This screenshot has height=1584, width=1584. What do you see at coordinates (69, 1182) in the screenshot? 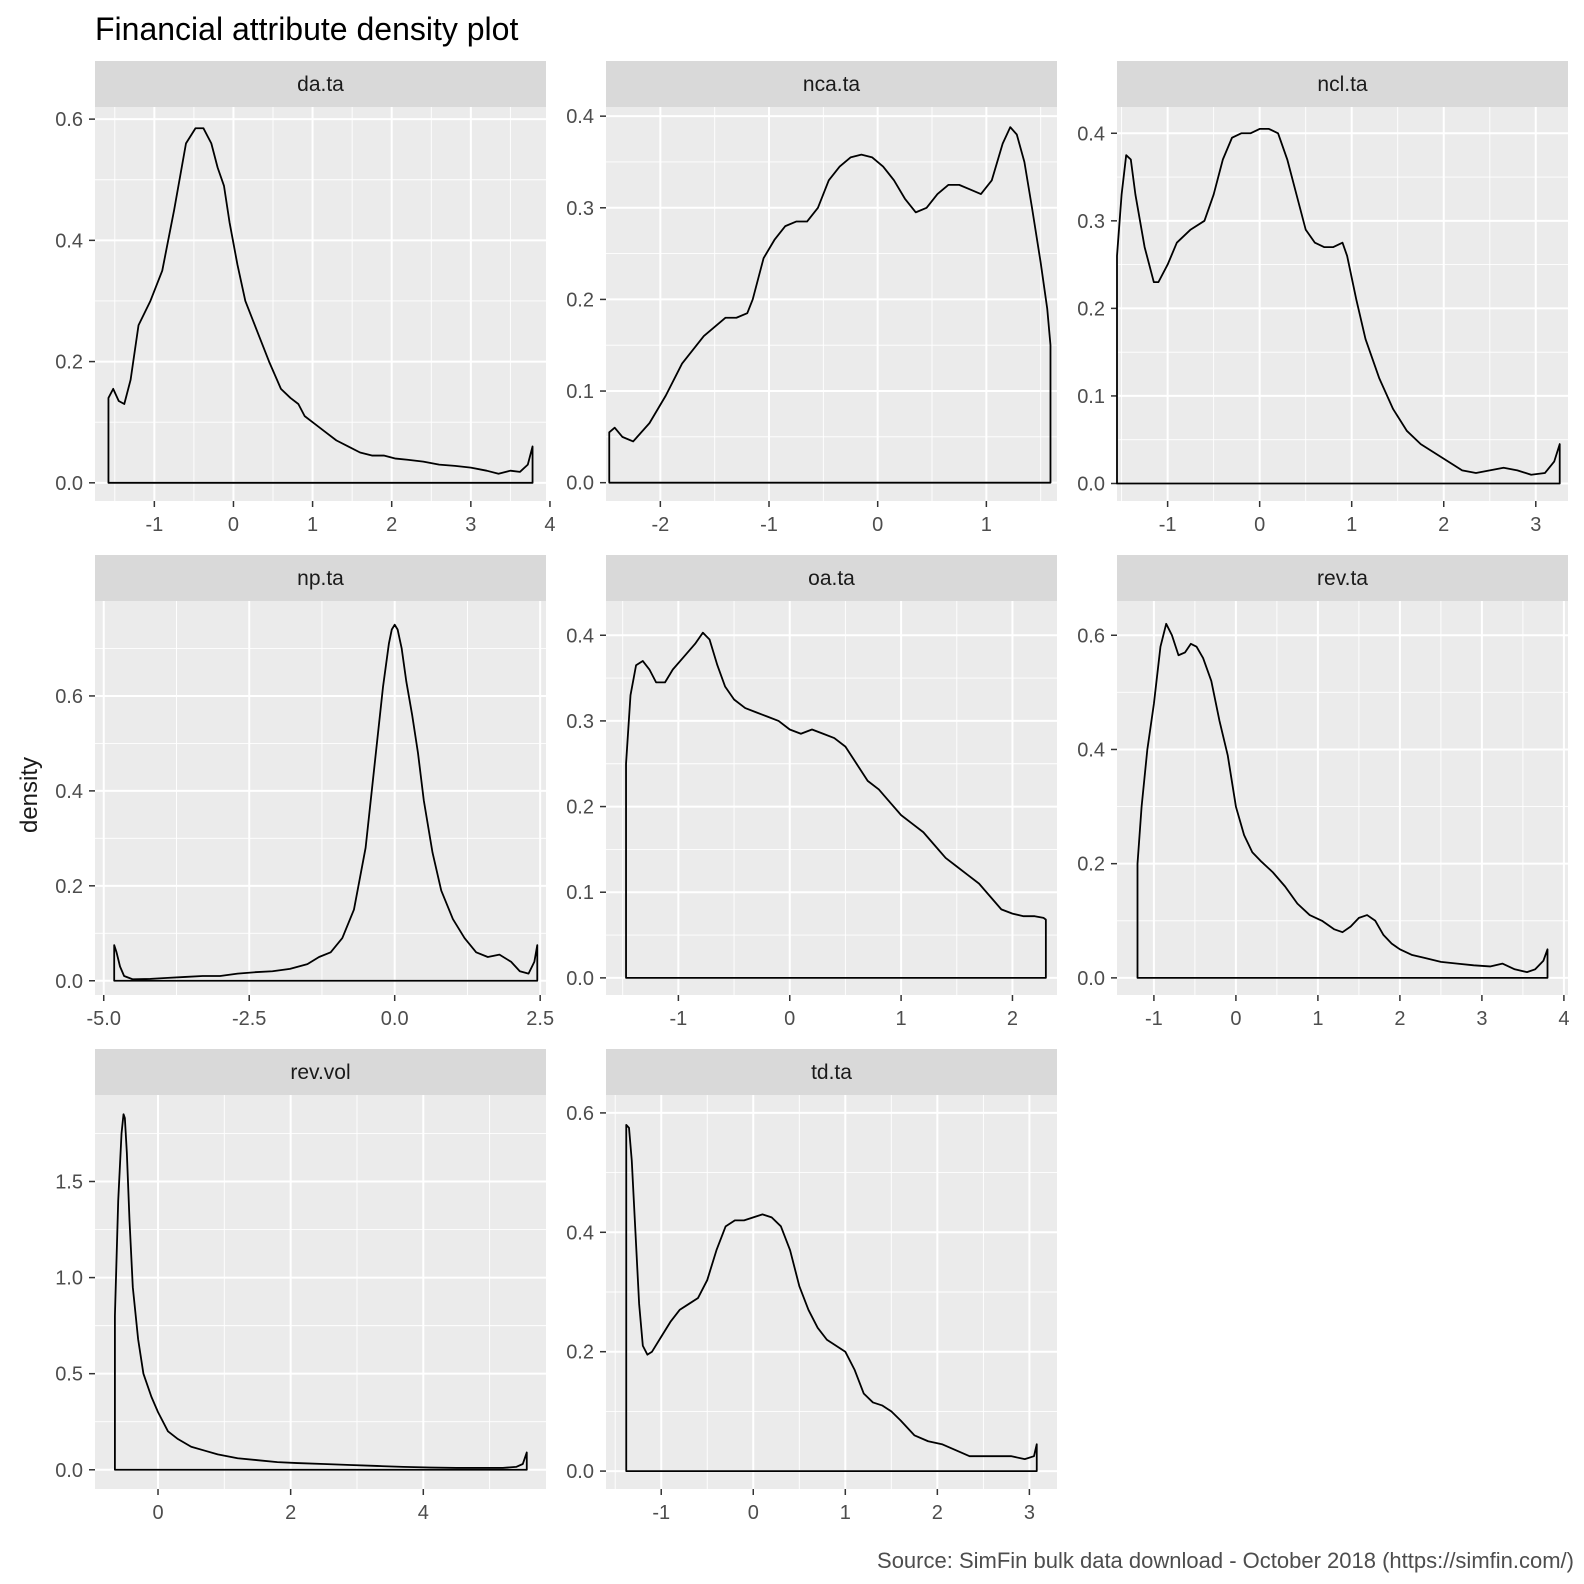
I see `y-tick-label: 1.5` at bounding box center [69, 1182].